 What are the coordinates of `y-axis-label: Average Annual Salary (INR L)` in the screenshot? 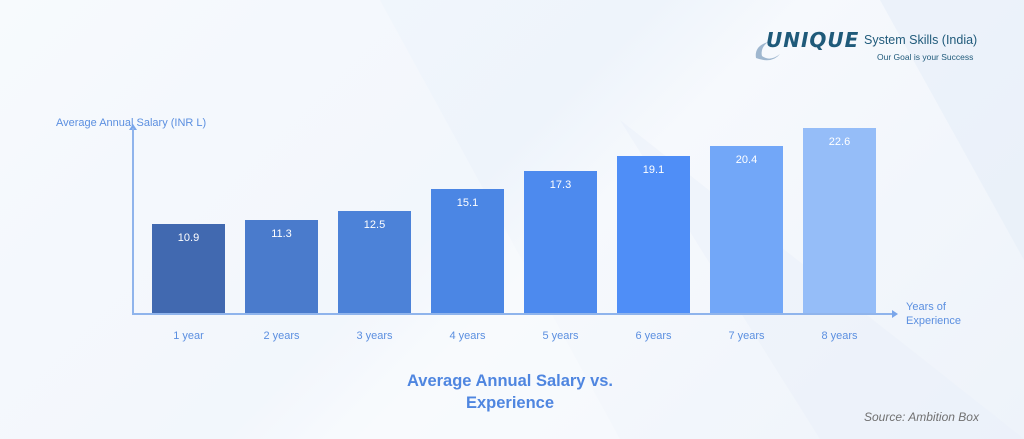 It's located at (131, 123).